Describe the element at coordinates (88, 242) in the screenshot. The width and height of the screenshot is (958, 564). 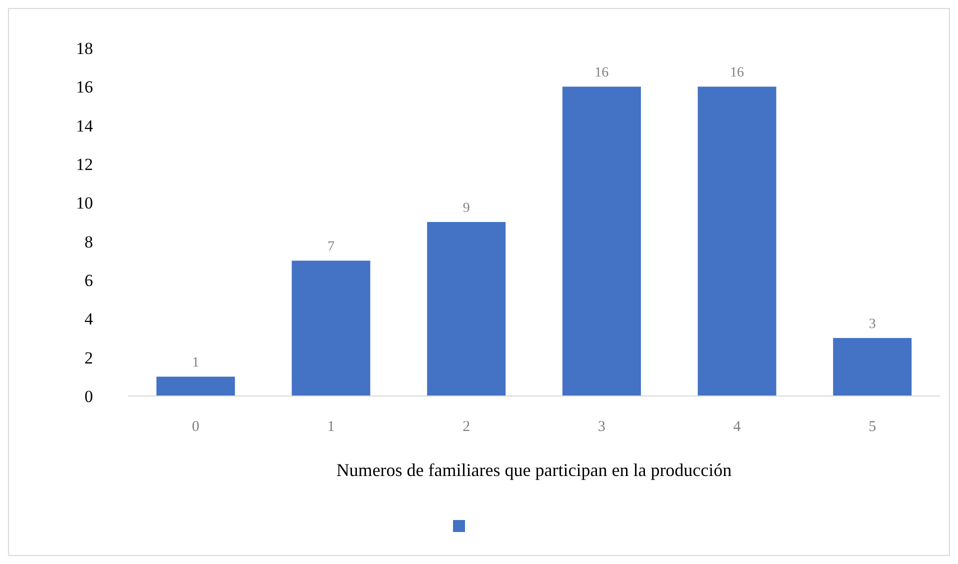
I see `y-tick-label: 8` at that location.